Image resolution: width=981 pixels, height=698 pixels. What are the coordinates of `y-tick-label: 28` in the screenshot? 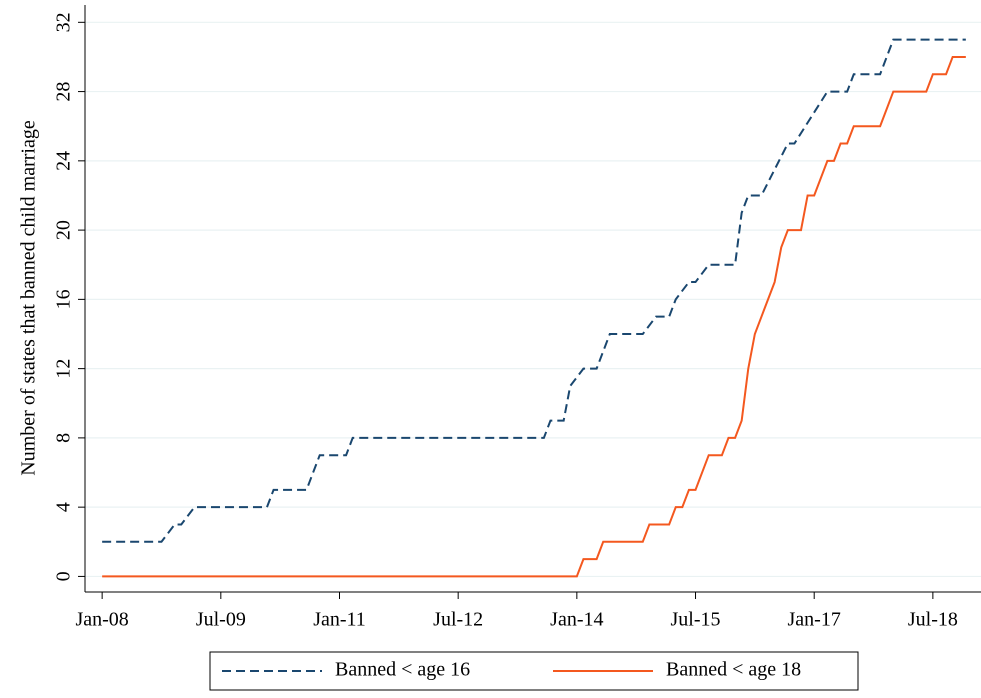 It's located at (64, 92).